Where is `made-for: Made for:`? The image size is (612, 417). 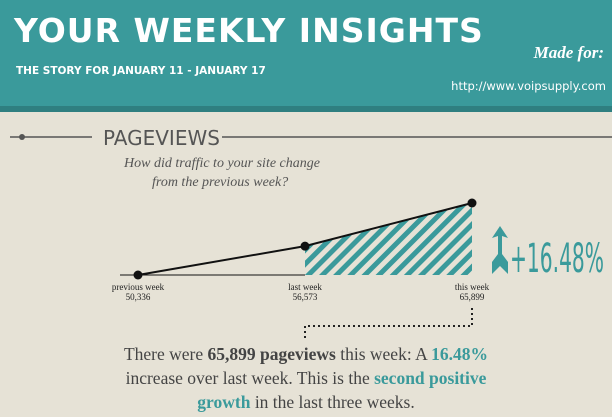
made-for: Made for: is located at coordinates (568, 52).